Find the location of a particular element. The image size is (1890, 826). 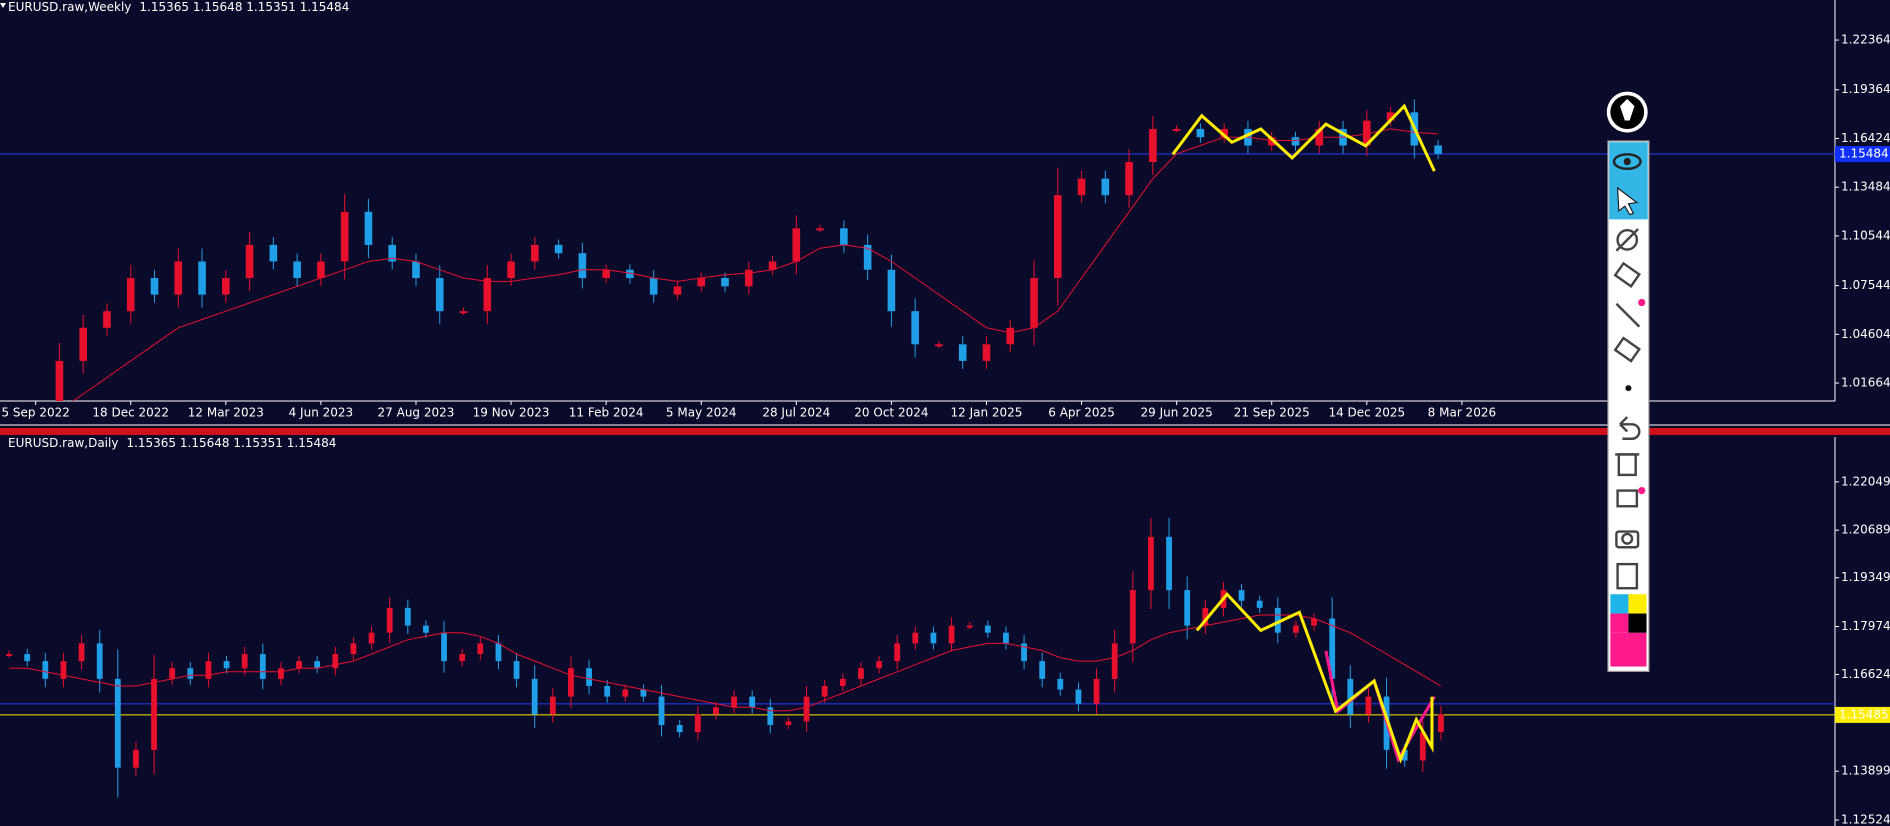

price-label: 1.13899 is located at coordinates (1865, 771).